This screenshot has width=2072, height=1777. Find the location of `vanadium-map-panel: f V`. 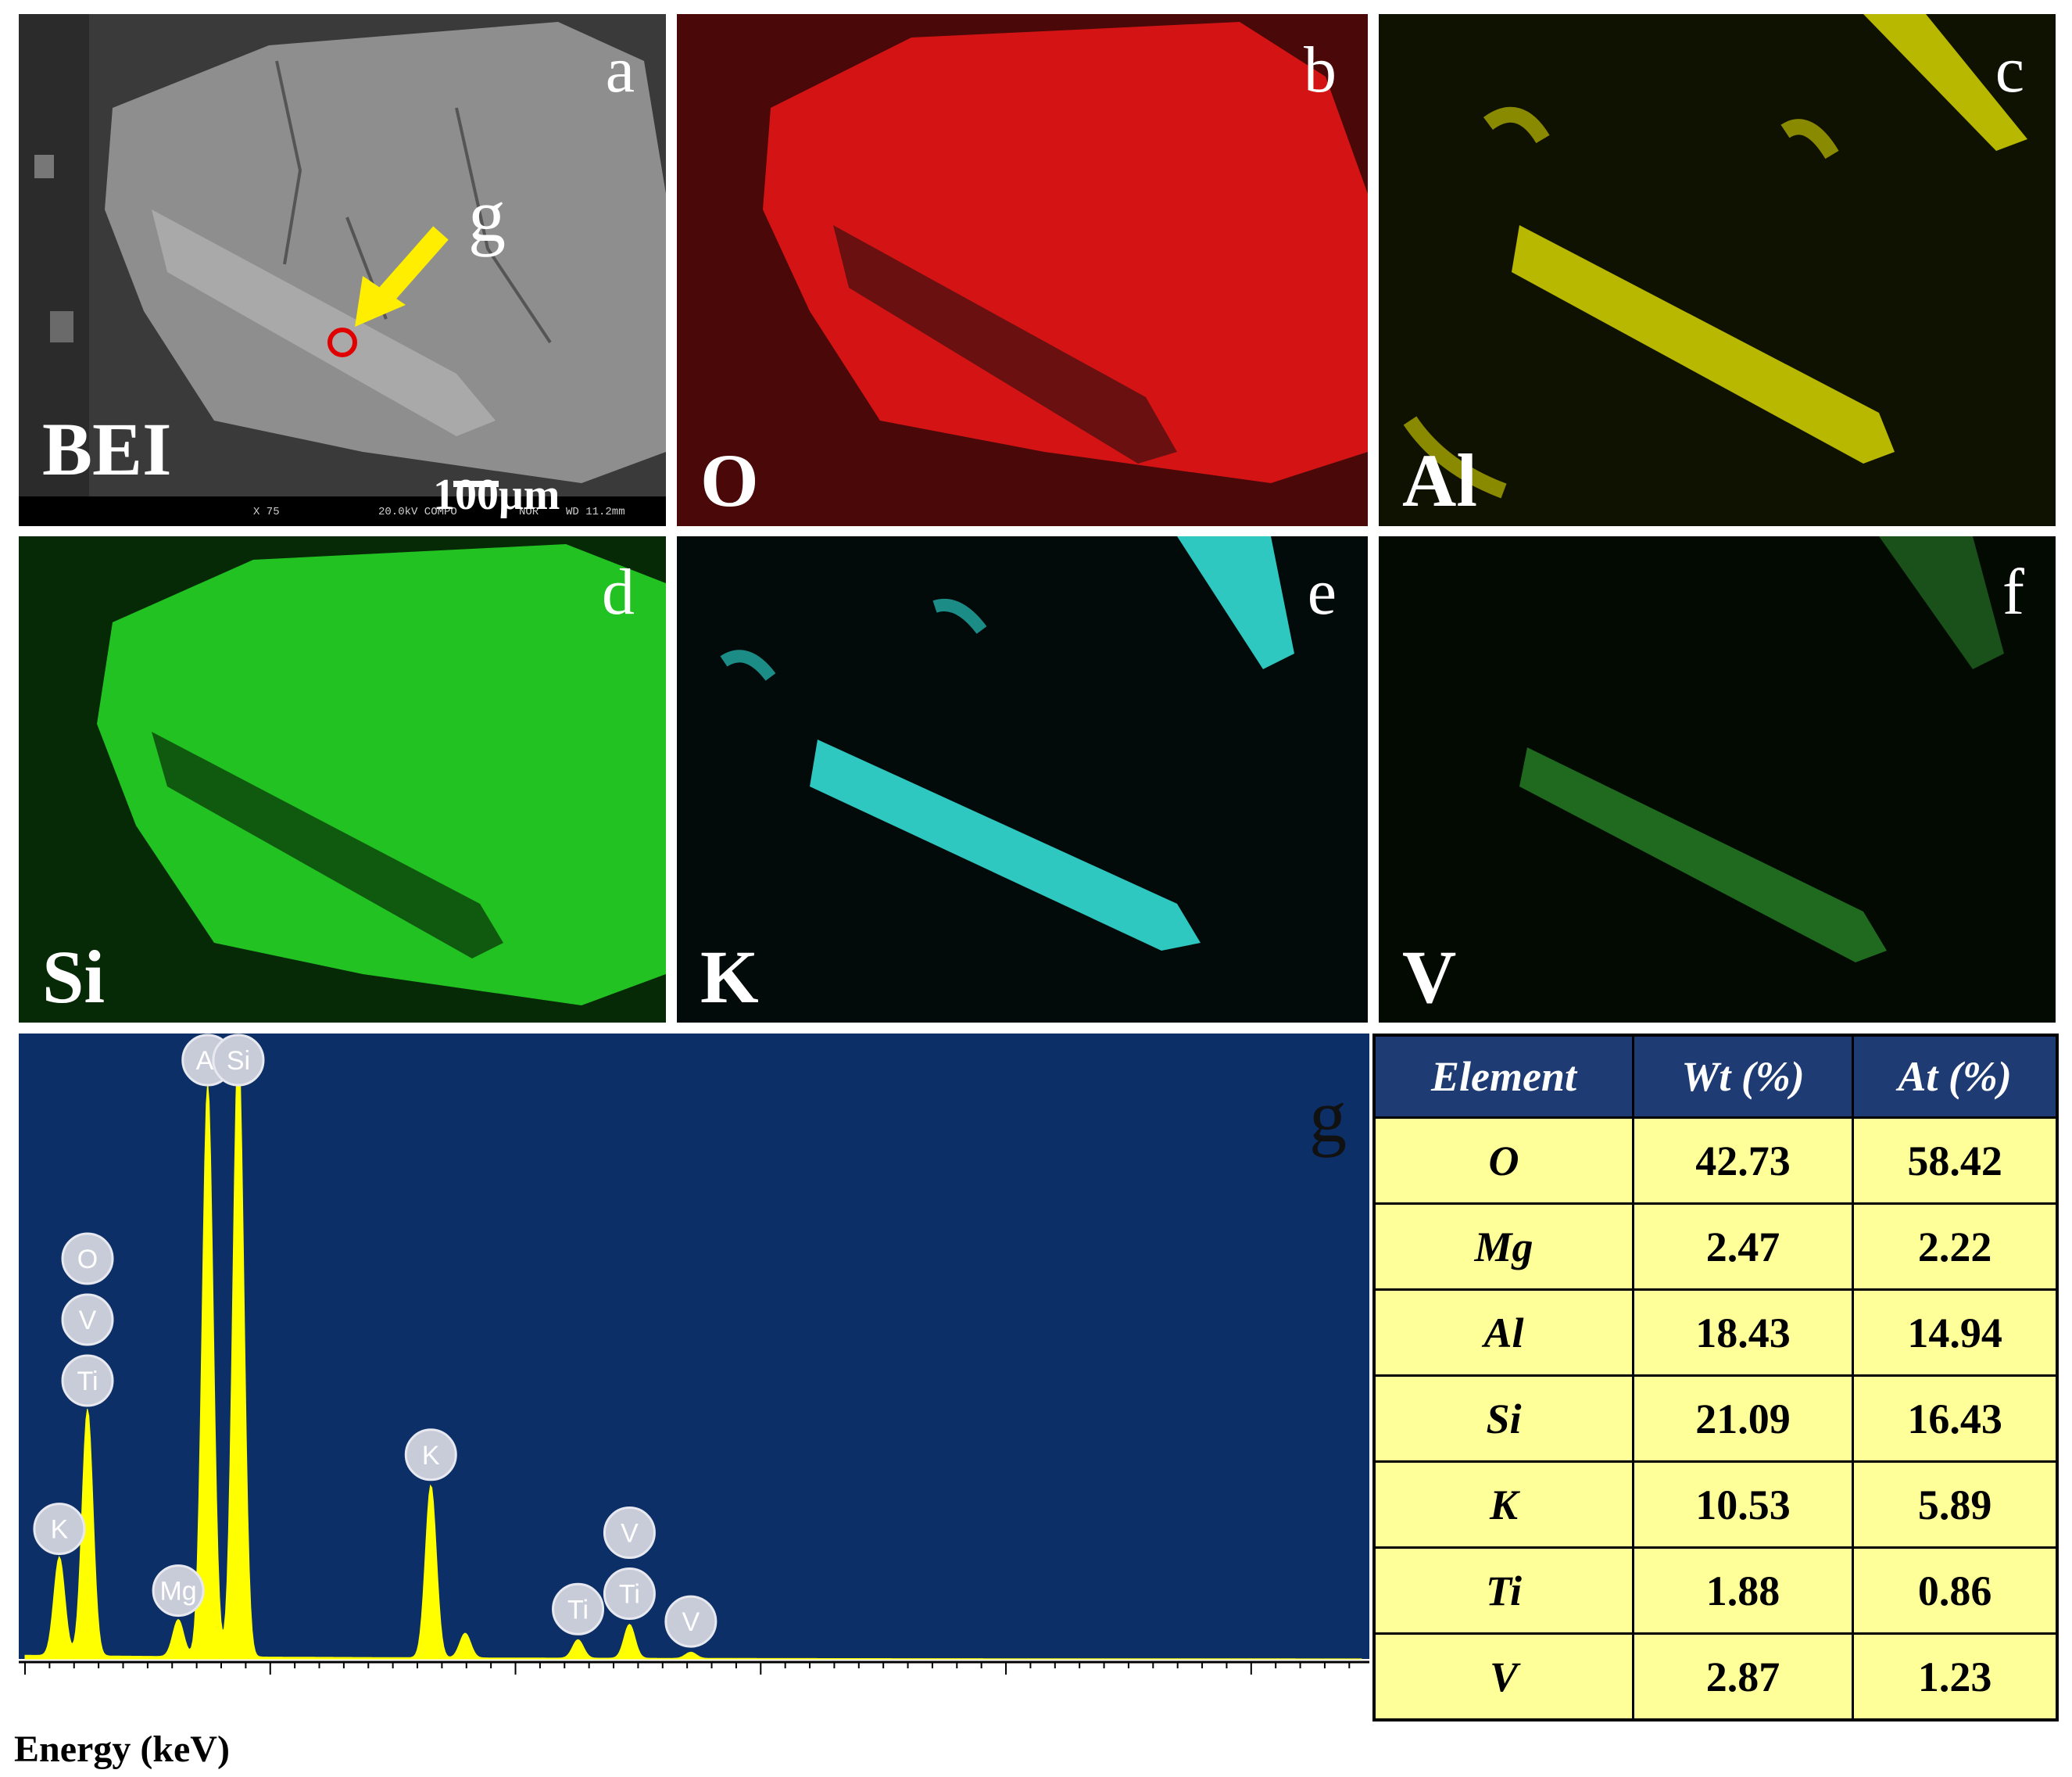

vanadium-map-panel: f V is located at coordinates (1717, 780).